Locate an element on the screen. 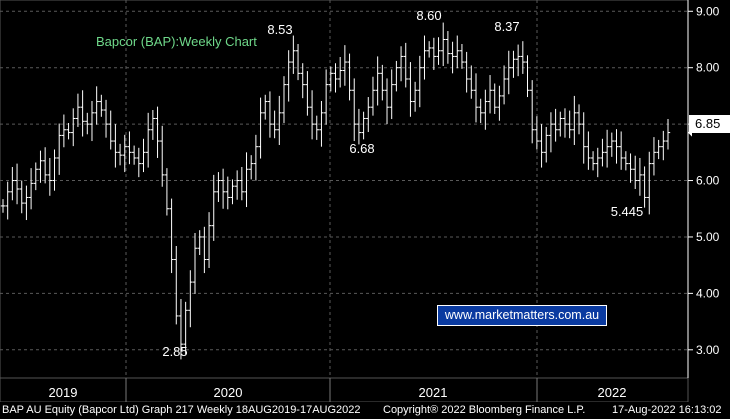 The height and width of the screenshot is (419, 730). y-tick-label: 5.00 is located at coordinates (708, 237).